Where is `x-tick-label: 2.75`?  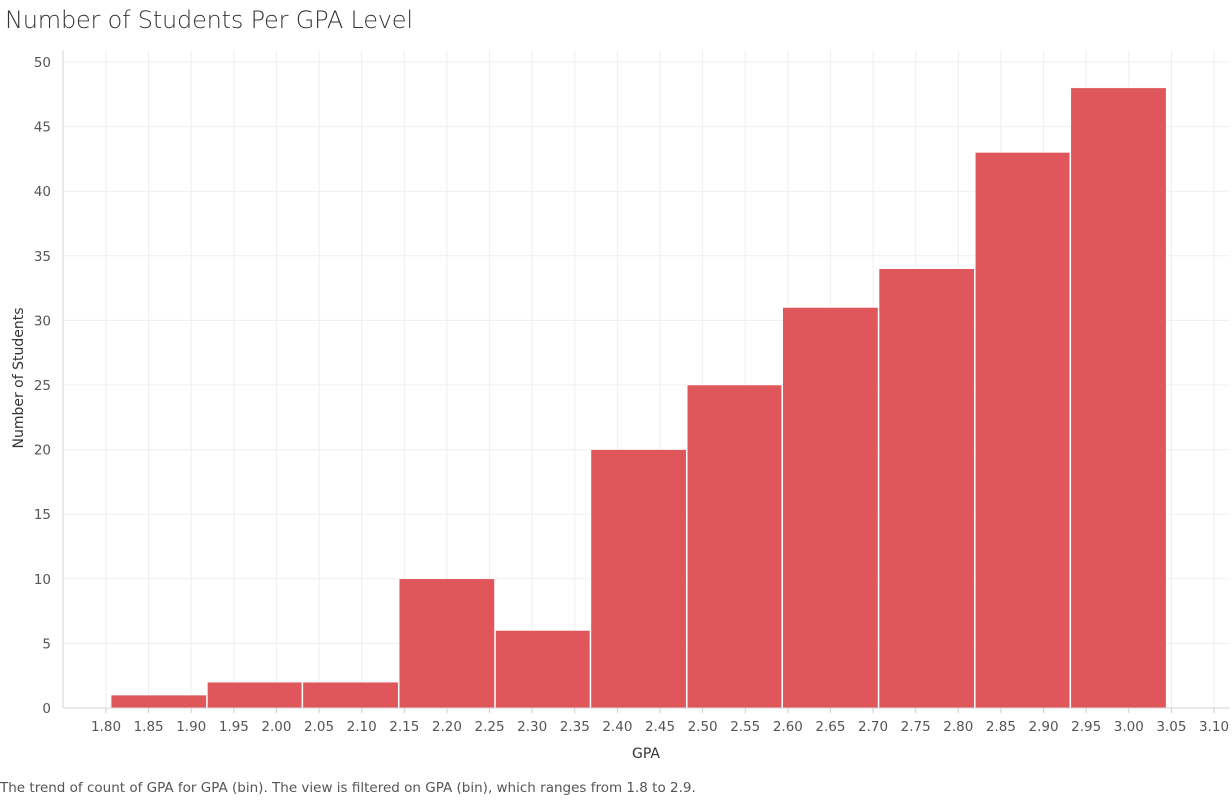 x-tick-label: 2.75 is located at coordinates (916, 727).